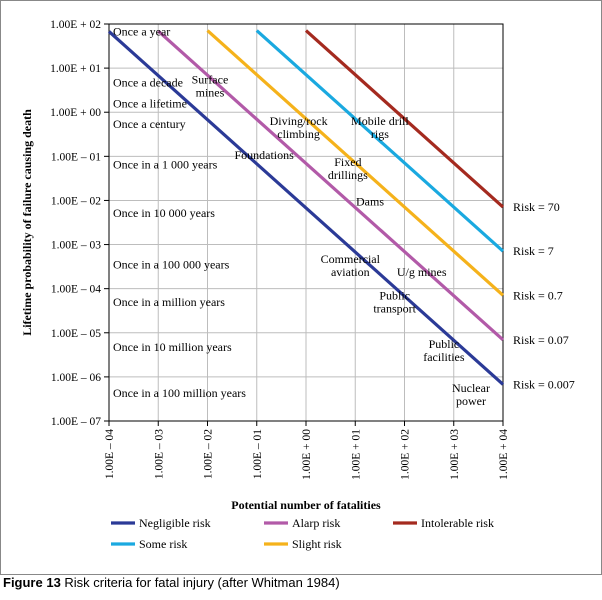 This screenshot has width=602, height=600. I want to click on activity-annotation: climbing, so click(298, 134).